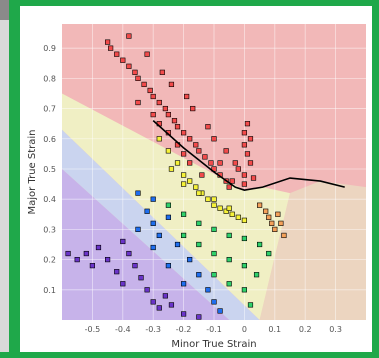 This screenshot has width=379, height=358. What do you see at coordinates (49, 199) in the screenshot?
I see `y-tick-label: 0.4` at bounding box center [49, 199].